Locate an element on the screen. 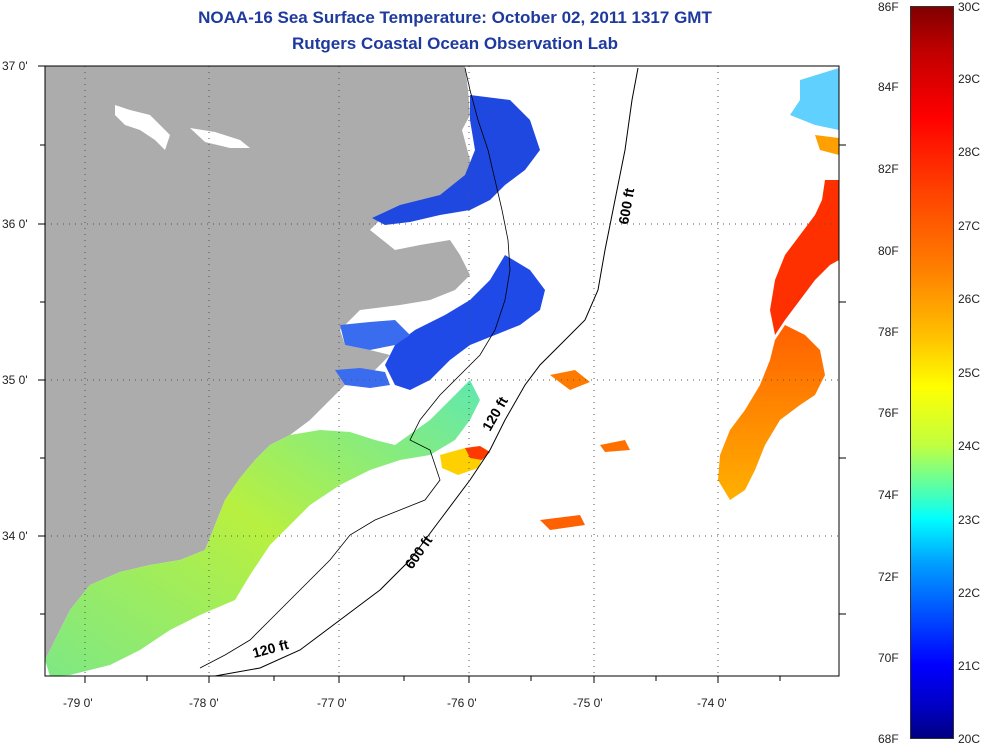 The image size is (992, 754). colorbar-f-label: 84F is located at coordinates (888, 87).